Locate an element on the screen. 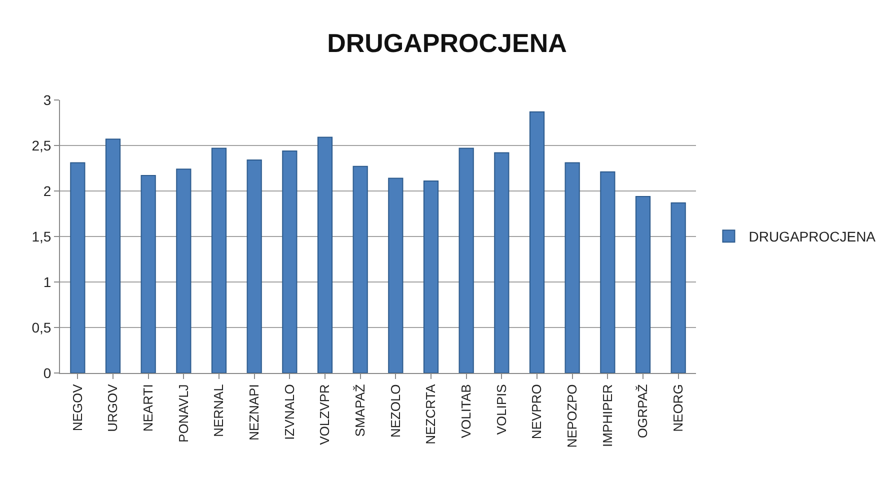 Image resolution: width=894 pixels, height=483 pixels. y-tick-label: 0 is located at coordinates (47, 372).